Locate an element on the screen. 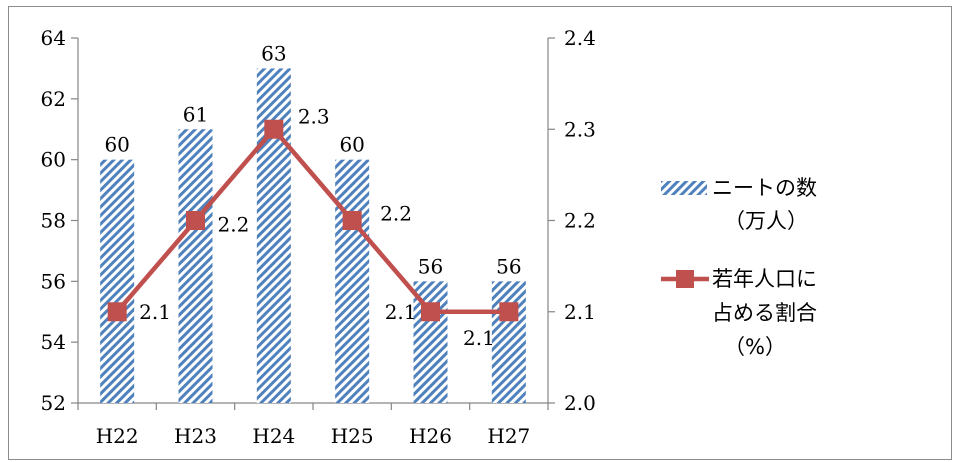  legend-bar-swatch is located at coordinates (684, 188).